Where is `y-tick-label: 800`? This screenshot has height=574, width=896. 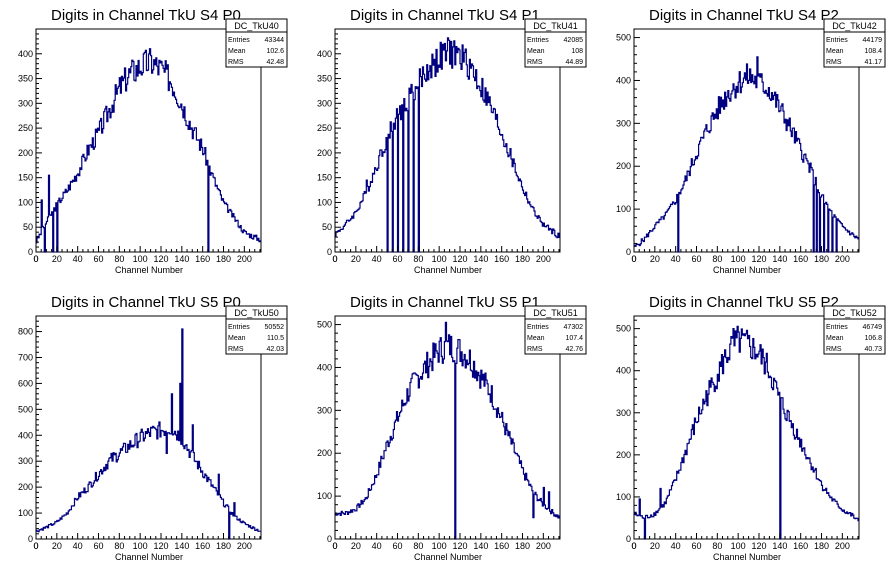 y-tick-label: 800 is located at coordinates (25, 332).